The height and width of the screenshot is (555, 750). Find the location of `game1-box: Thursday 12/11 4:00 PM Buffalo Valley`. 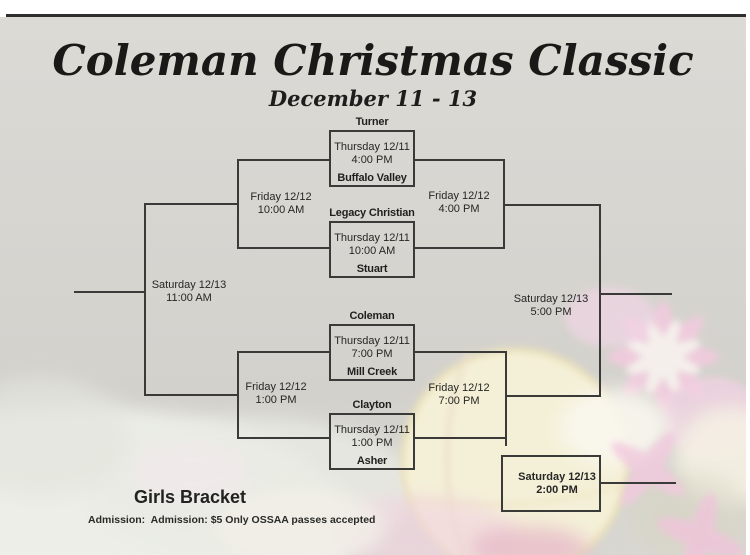

game1-box: Thursday 12/11 4:00 PM Buffalo Valley is located at coordinates (372, 158).